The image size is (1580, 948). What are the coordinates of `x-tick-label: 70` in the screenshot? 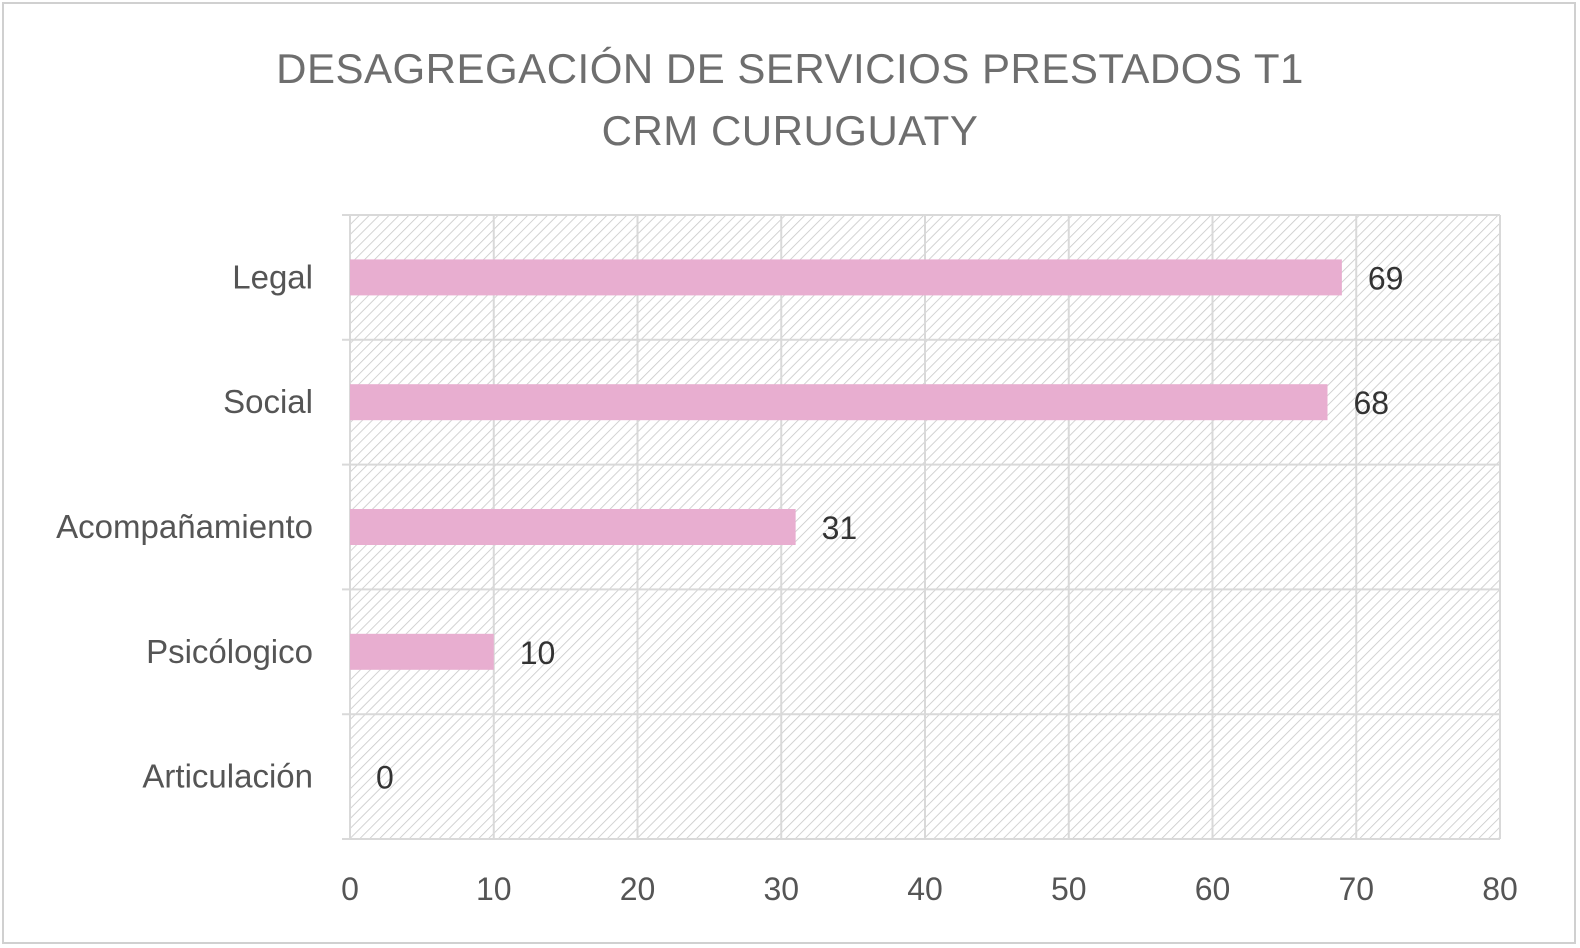 It's located at (1356, 889).